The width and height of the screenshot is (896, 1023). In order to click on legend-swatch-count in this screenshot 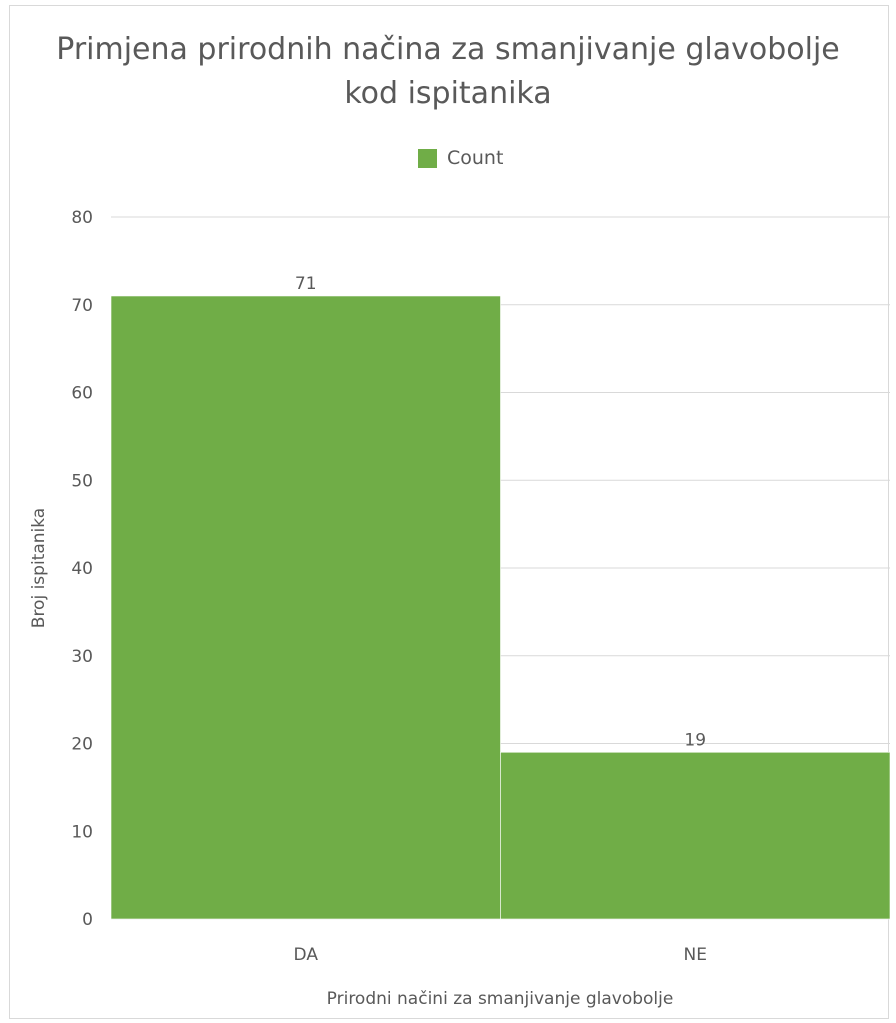, I will do `click(427, 158)`.